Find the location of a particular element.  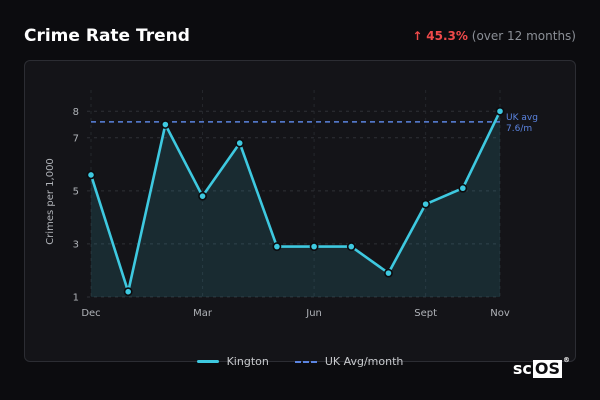

y-tick-label: 7 is located at coordinates (76, 138).